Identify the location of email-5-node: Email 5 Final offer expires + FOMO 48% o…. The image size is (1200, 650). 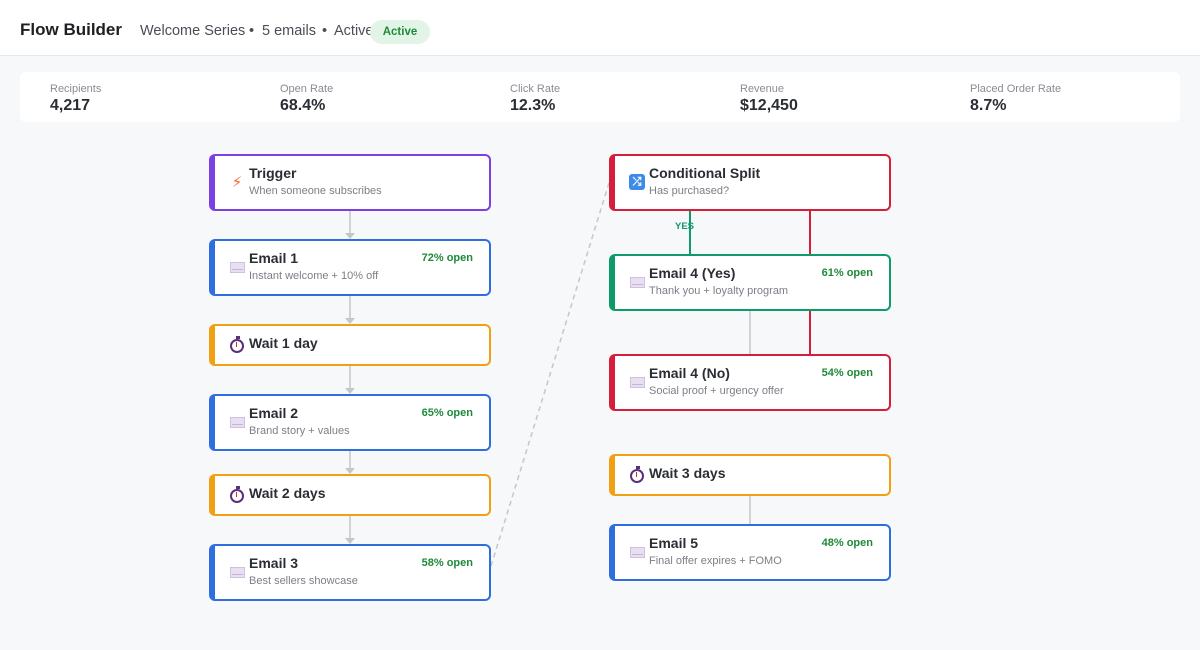
(750, 552).